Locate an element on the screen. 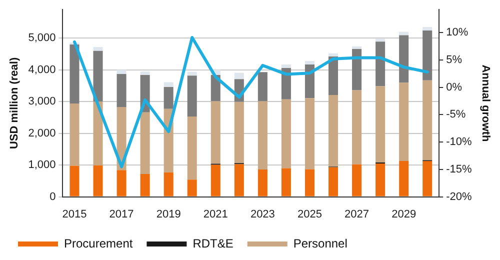 The height and width of the screenshot is (260, 500). x-tick-label: 2023 is located at coordinates (262, 214).